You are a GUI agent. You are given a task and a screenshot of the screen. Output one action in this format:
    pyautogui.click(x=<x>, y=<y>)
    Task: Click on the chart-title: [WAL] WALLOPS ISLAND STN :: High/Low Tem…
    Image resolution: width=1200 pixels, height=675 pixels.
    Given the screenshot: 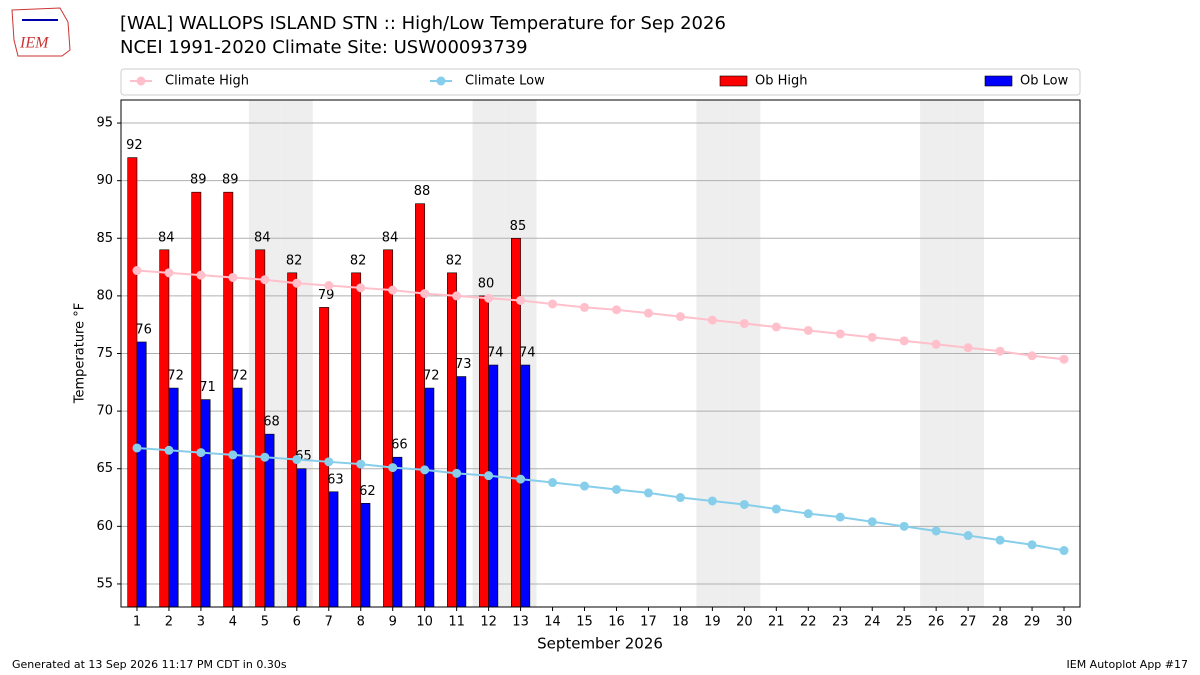 What is the action you would take?
    pyautogui.click(x=423, y=23)
    